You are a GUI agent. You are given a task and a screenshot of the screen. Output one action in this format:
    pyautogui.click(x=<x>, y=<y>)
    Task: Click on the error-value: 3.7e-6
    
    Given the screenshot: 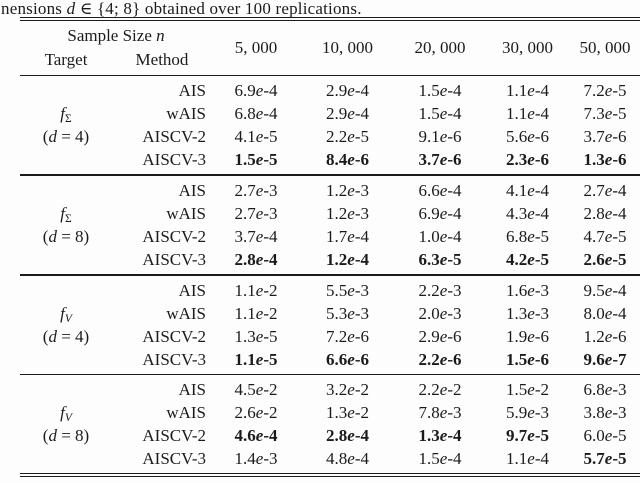 What is the action you would take?
    pyautogui.click(x=605, y=137)
    